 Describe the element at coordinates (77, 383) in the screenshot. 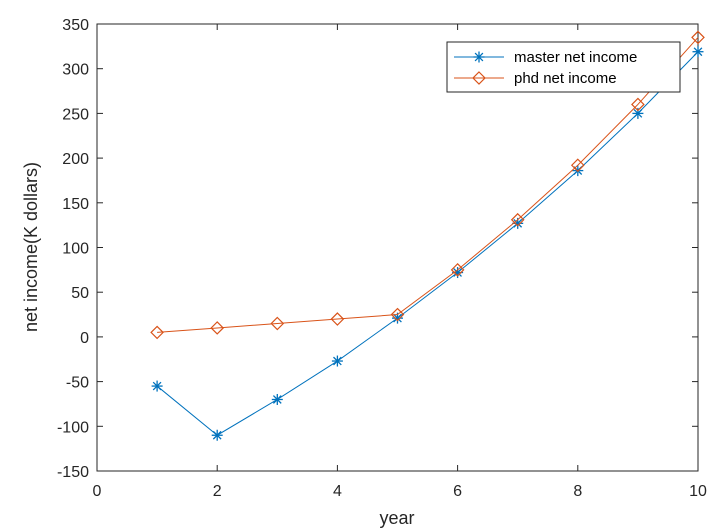

I see `y-tick-label: -50` at that location.